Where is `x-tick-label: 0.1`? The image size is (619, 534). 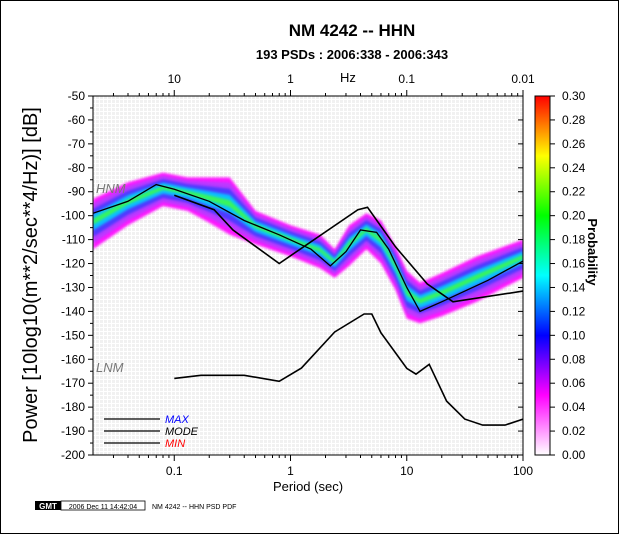
x-tick-label: 0.1 is located at coordinates (174, 471).